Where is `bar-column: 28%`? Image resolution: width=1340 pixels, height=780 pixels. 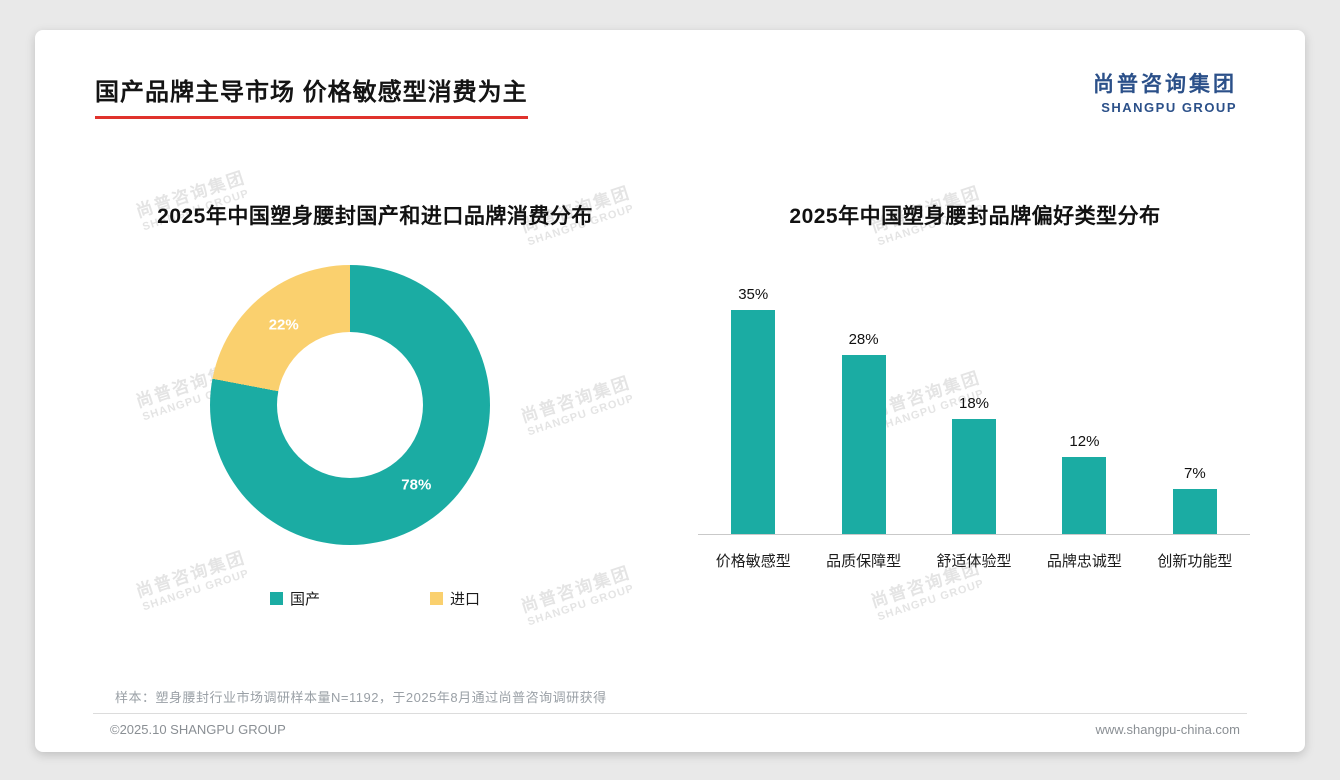 bar-column: 28% is located at coordinates (863, 432).